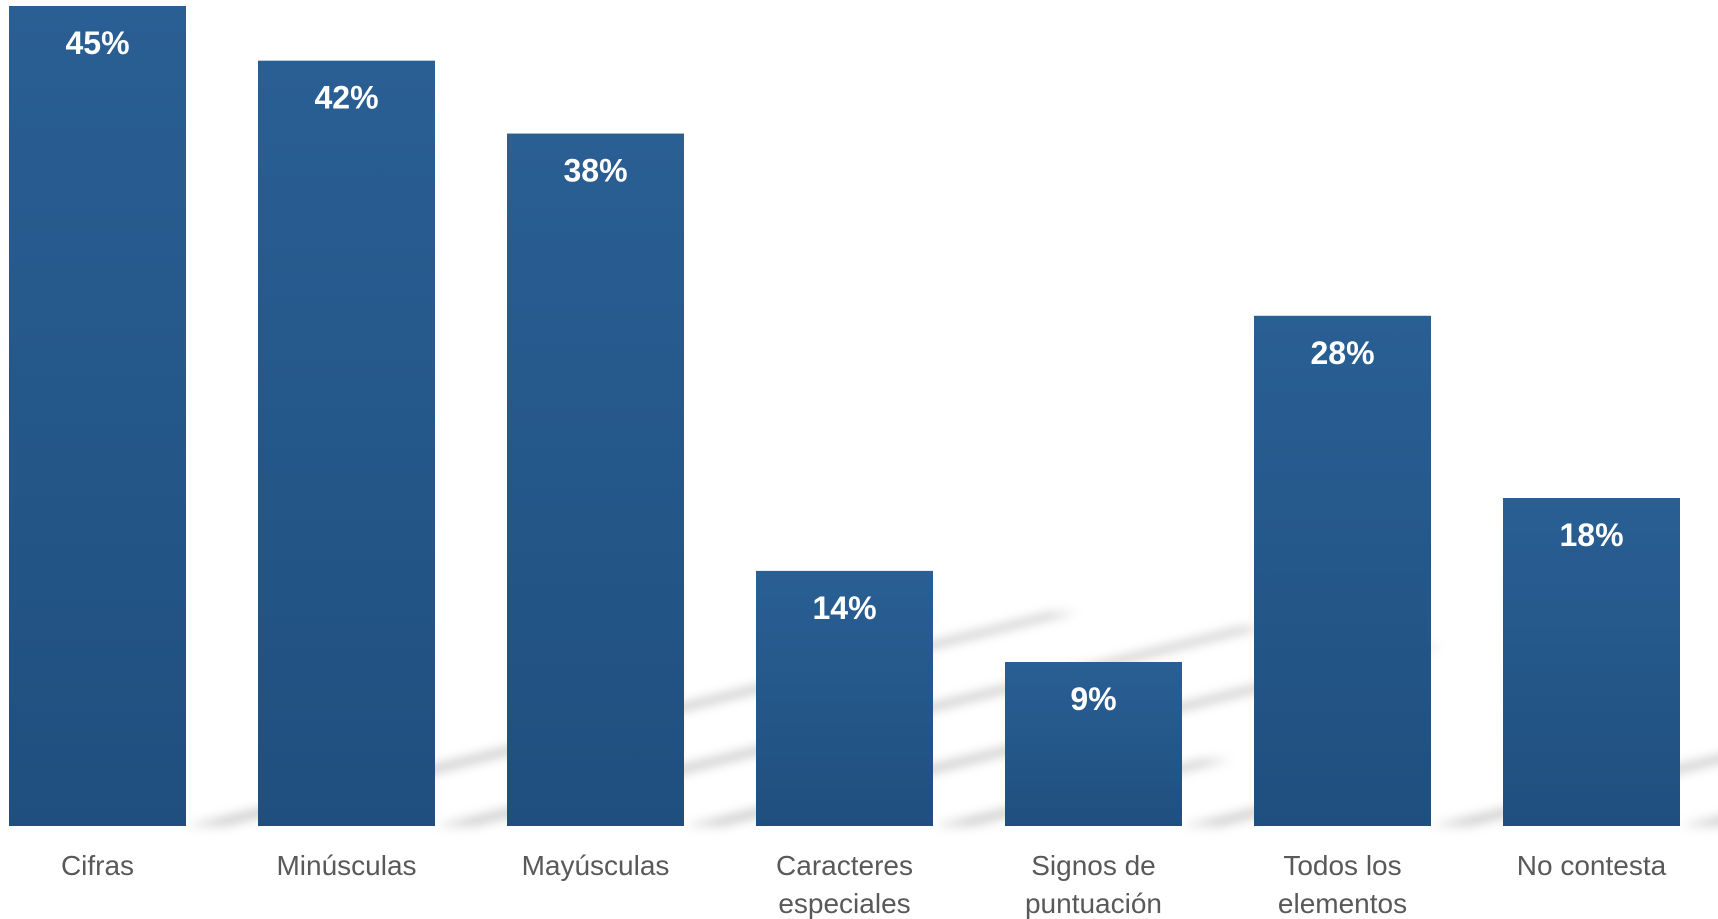 The width and height of the screenshot is (1718, 919). I want to click on category-label: Minúsculas, so click(346, 865).